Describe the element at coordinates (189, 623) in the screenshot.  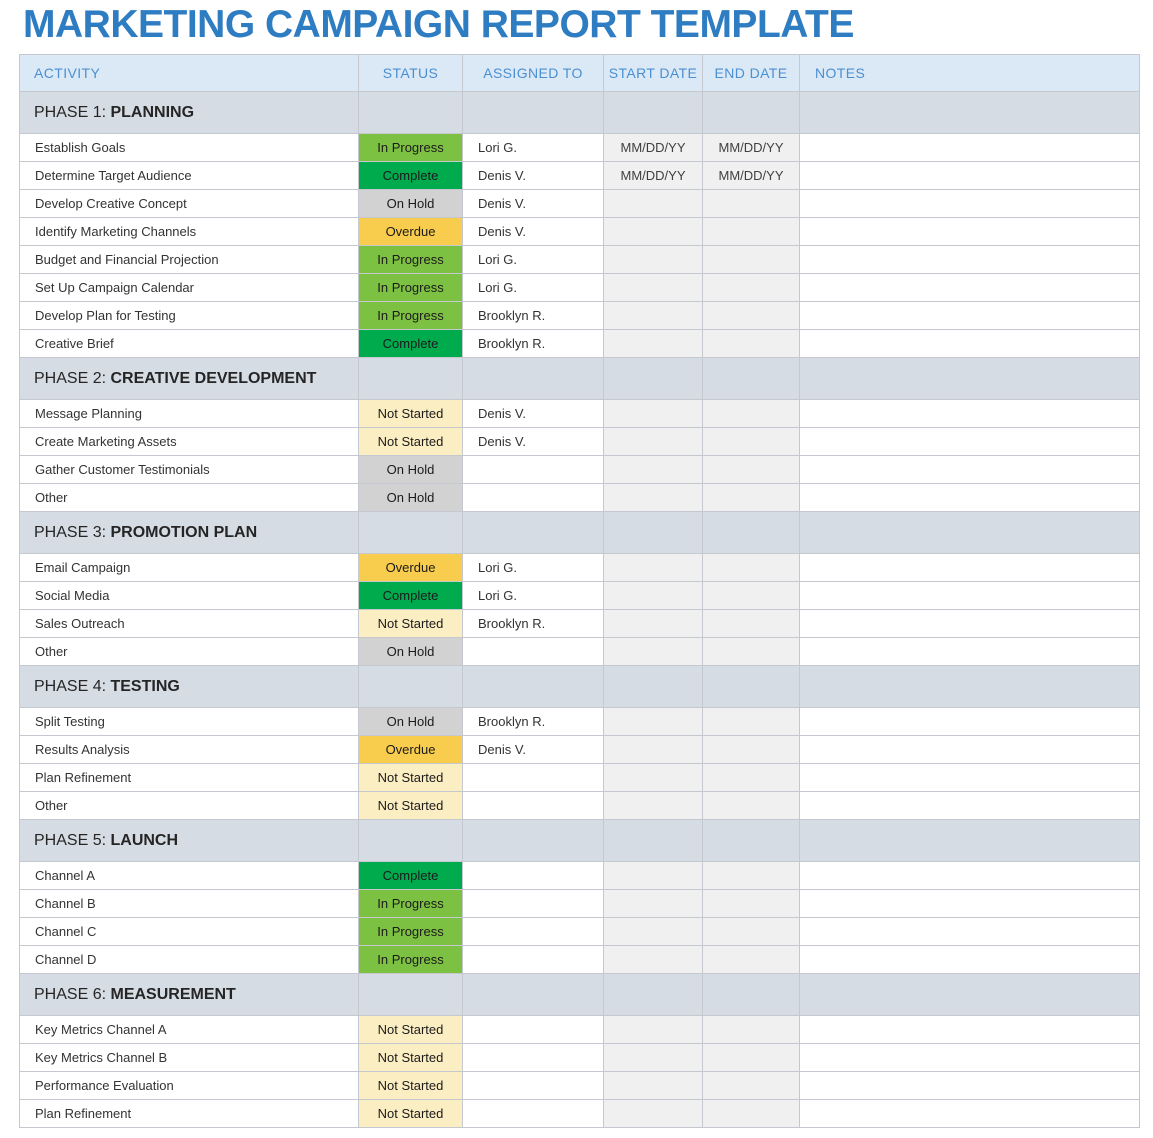
I see `activity-cell: Sales Outreach` at that location.